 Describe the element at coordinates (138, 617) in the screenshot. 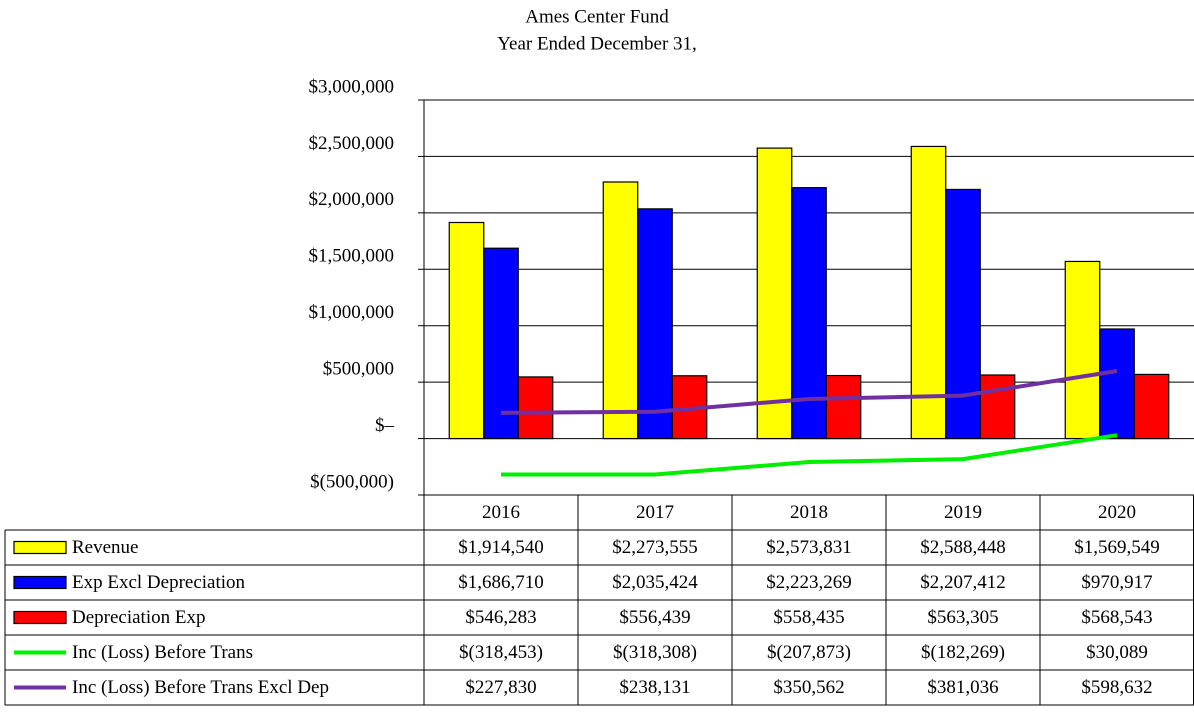

I see `legend-label: Depreciation Exp` at that location.